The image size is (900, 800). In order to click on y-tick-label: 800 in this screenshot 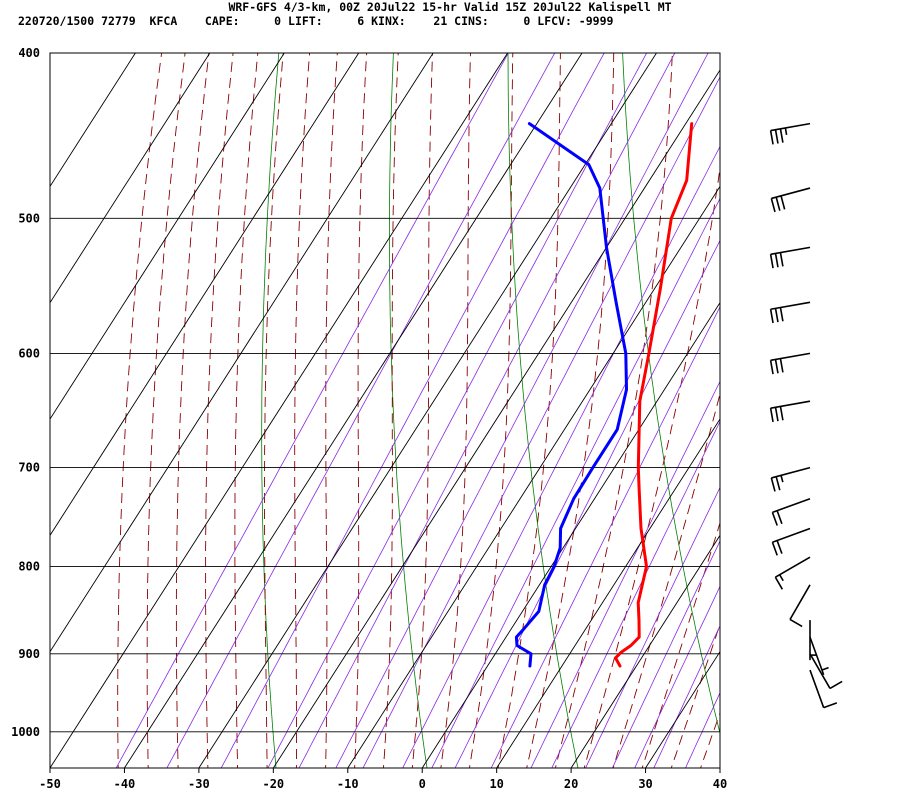, I will do `click(29, 567)`.